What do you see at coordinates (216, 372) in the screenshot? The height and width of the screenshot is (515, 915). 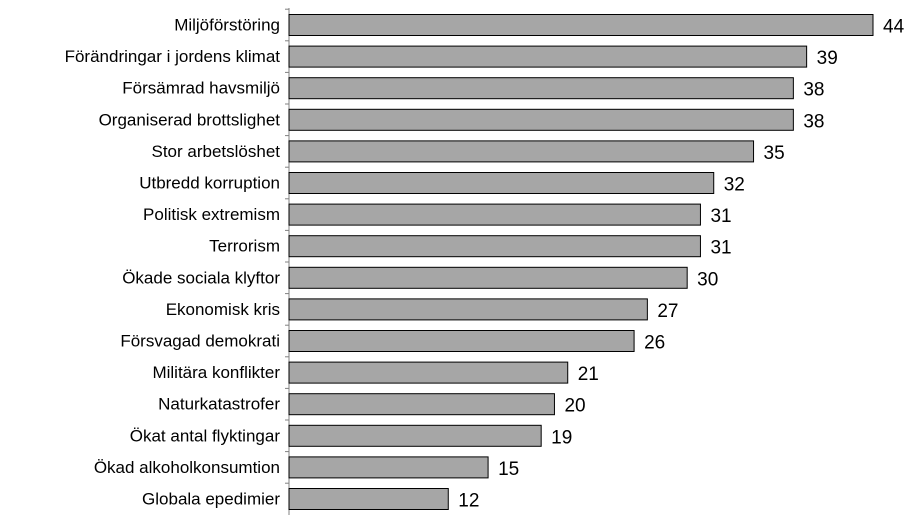 I see `category-label: Militära konflikter` at bounding box center [216, 372].